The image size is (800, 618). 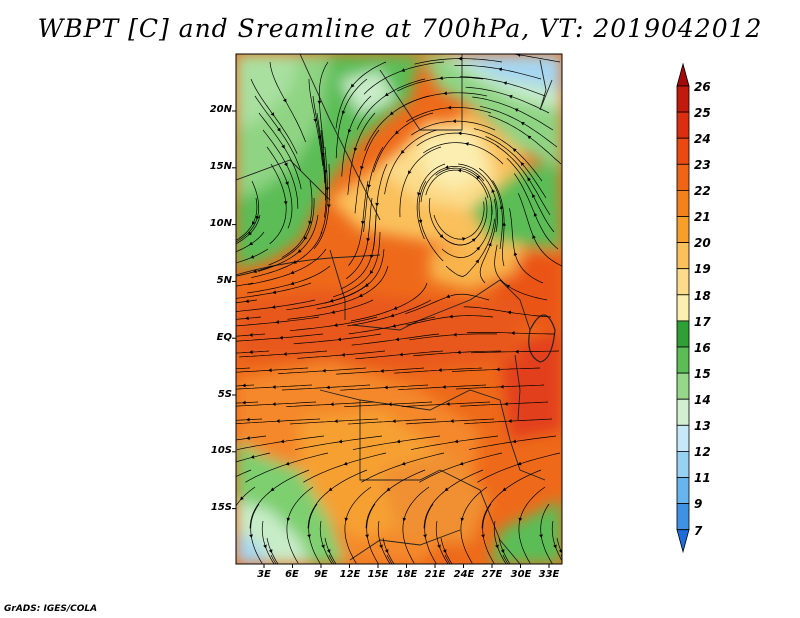 I want to click on colorbar-label: 14, so click(x=702, y=400).